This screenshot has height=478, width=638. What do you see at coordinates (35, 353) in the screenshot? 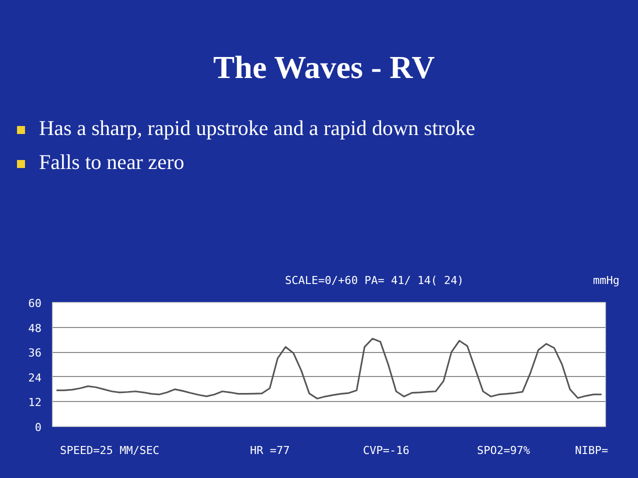
I see `y-tick-label: 36` at bounding box center [35, 353].